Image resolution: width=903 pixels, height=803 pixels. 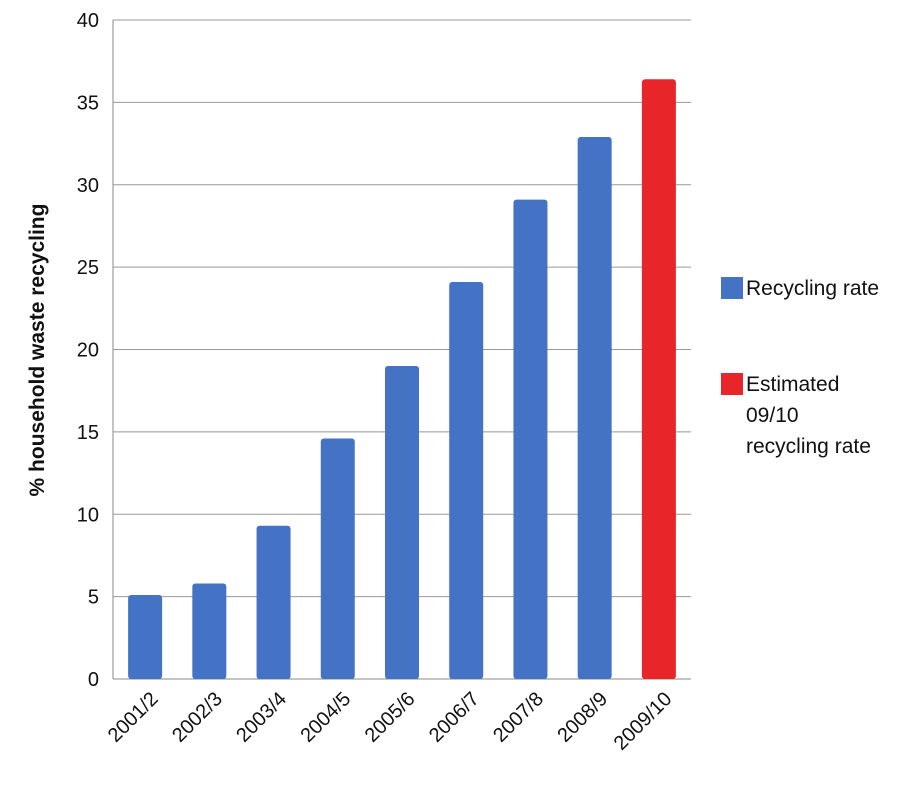 I want to click on legend-label: 09/10, so click(x=772, y=415).